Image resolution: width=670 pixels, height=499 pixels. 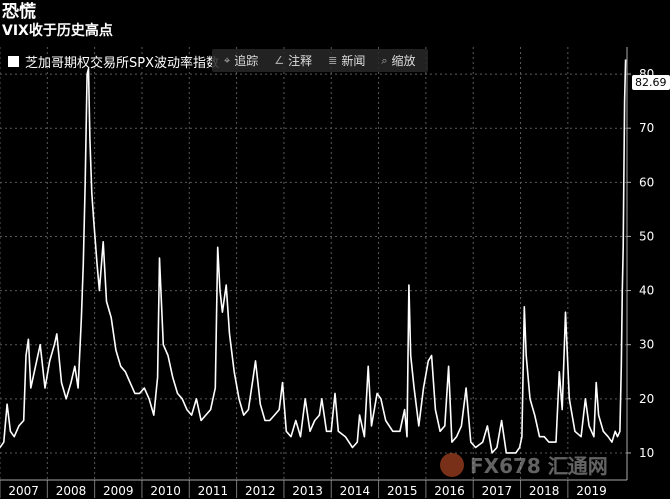 What do you see at coordinates (403, 61) in the screenshot?
I see `zoom-label: 缩放` at bounding box center [403, 61].